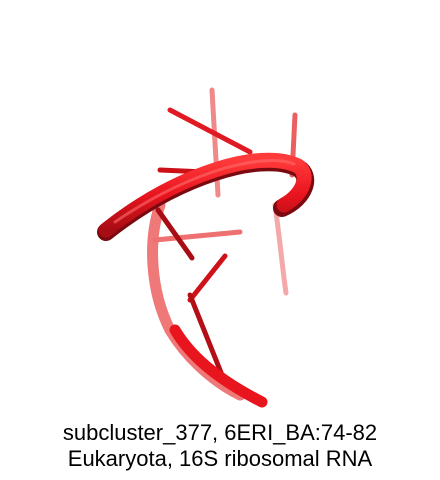  Describe the element at coordinates (204, 242) in the screenshot. I see `base-pair-rungs` at that location.